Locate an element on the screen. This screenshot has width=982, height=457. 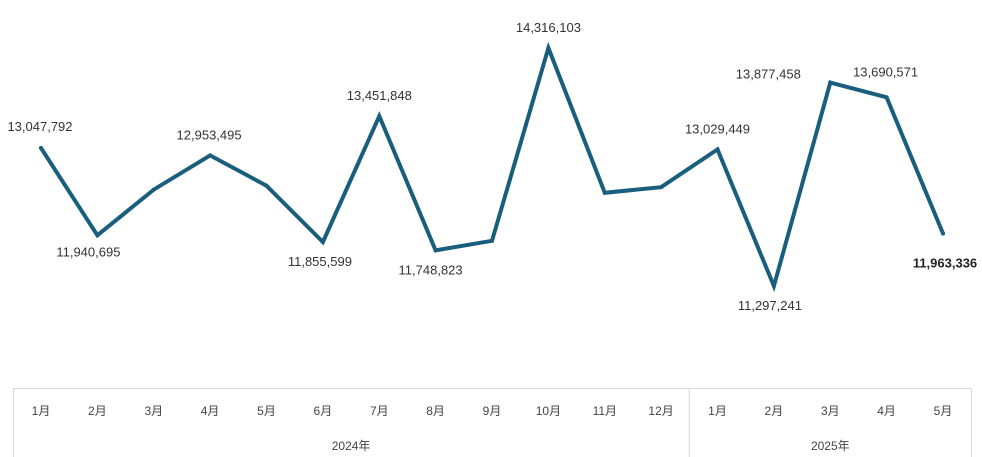
data-label: 13,029,449 is located at coordinates (717, 128).